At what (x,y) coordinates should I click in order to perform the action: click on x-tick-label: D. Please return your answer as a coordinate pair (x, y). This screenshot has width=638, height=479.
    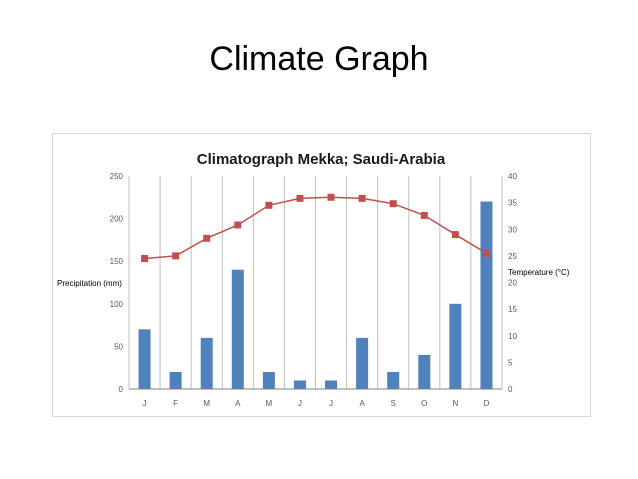
    Looking at the image, I should click on (487, 403).